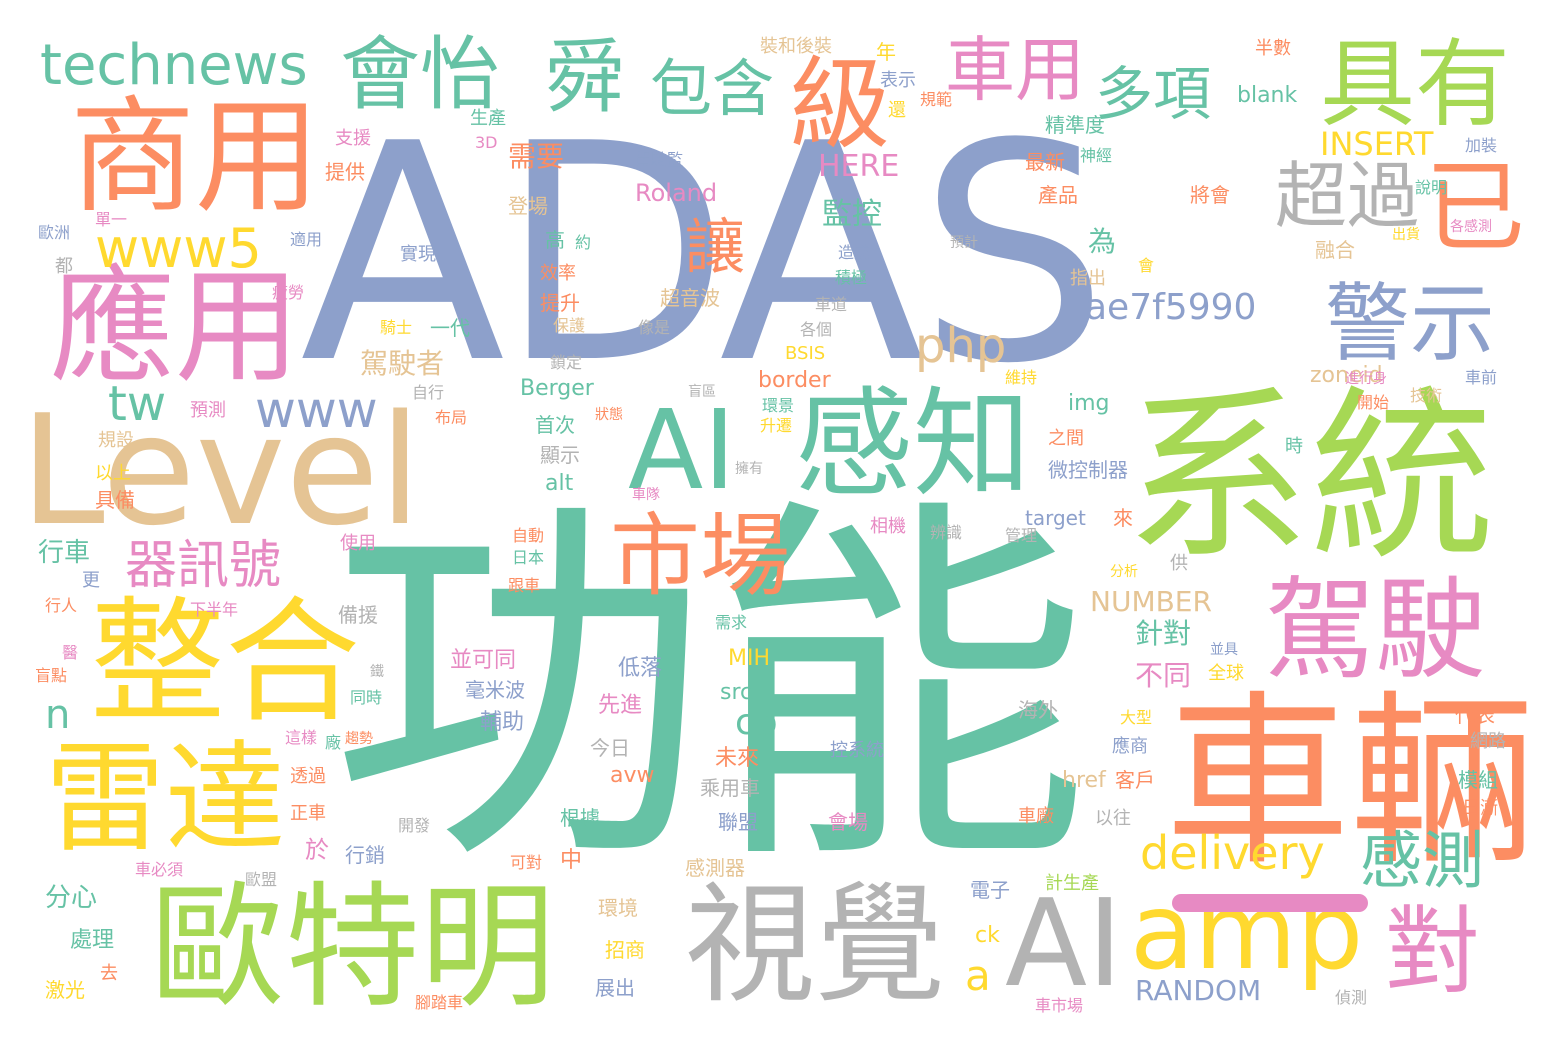  Describe the element at coordinates (646, 495) in the screenshot. I see `word-chedui: 車隊` at that location.